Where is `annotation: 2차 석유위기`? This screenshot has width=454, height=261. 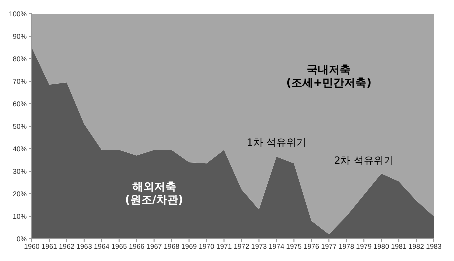 annotation: 2차 석유위기 is located at coordinates (364, 161).